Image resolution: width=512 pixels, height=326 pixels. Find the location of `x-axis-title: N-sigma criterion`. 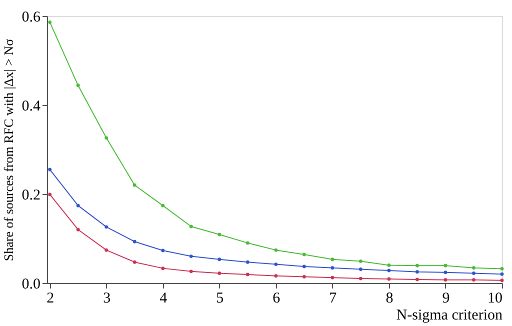

x-axis-title: N-sigma criterion is located at coordinates (449, 316).